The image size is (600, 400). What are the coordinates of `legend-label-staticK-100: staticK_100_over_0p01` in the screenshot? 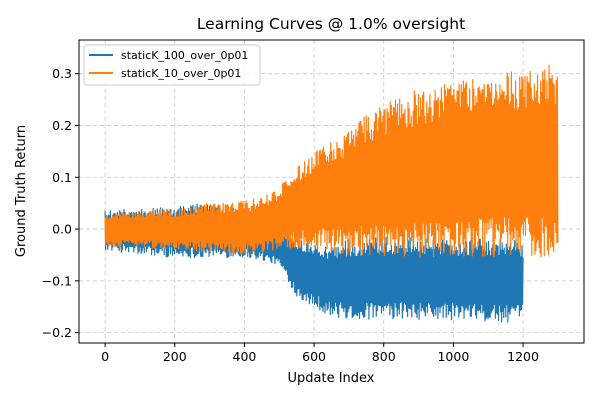 It's located at (184, 55).